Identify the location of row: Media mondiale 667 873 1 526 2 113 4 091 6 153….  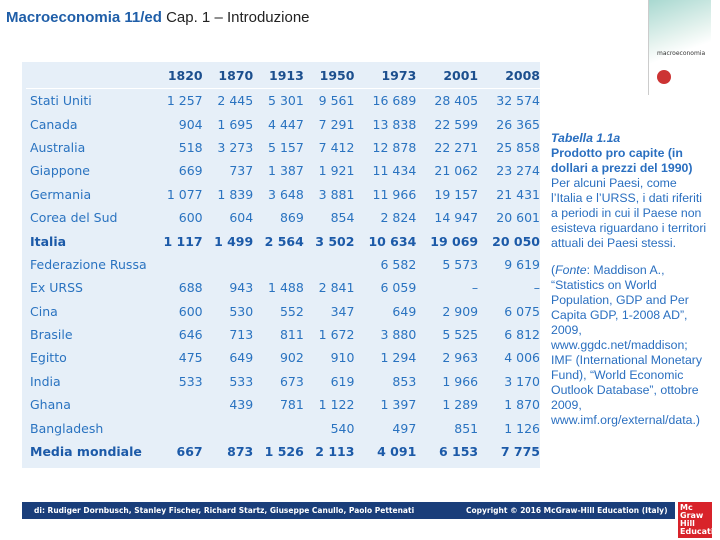
(283, 451).